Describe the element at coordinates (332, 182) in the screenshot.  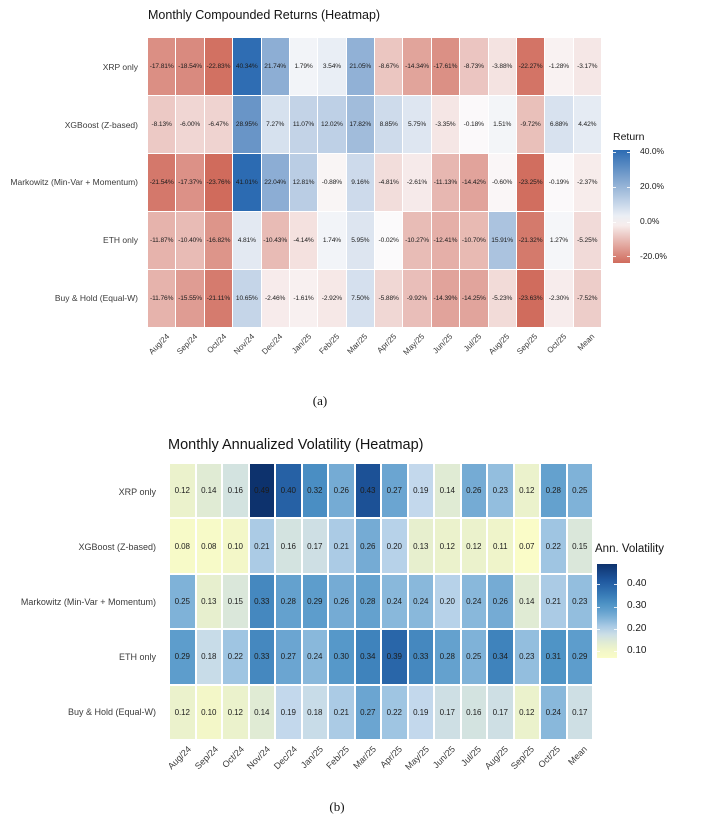
I see `heatmap-cell: -0.88%` at that location.